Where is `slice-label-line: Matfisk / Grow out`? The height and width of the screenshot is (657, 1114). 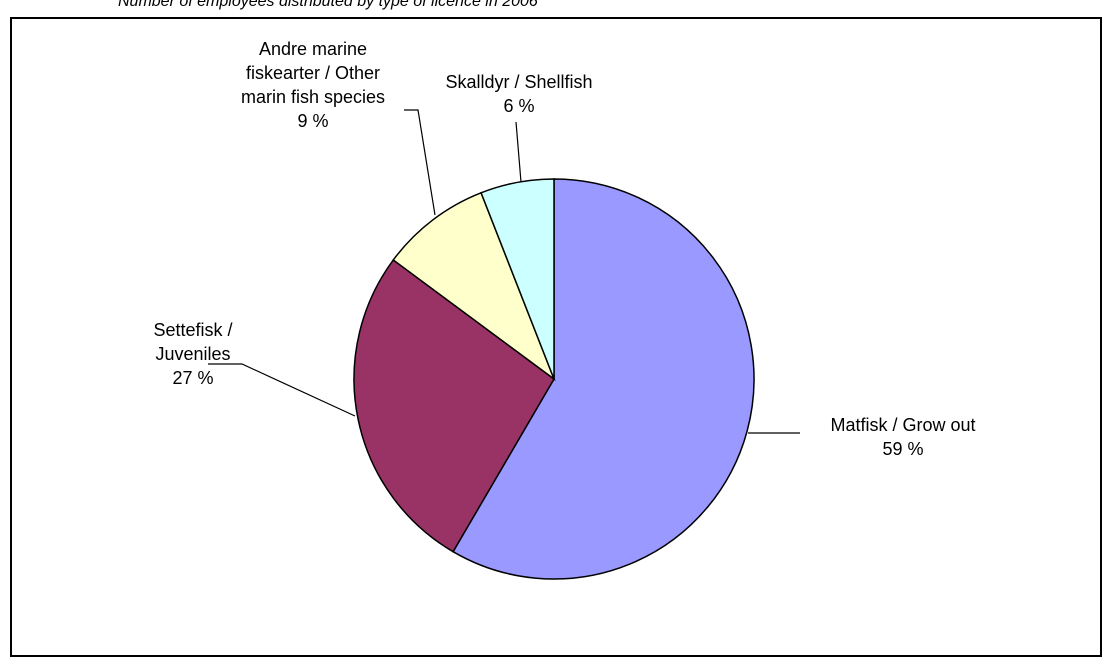 slice-label-line: Matfisk / Grow out is located at coordinates (902, 425).